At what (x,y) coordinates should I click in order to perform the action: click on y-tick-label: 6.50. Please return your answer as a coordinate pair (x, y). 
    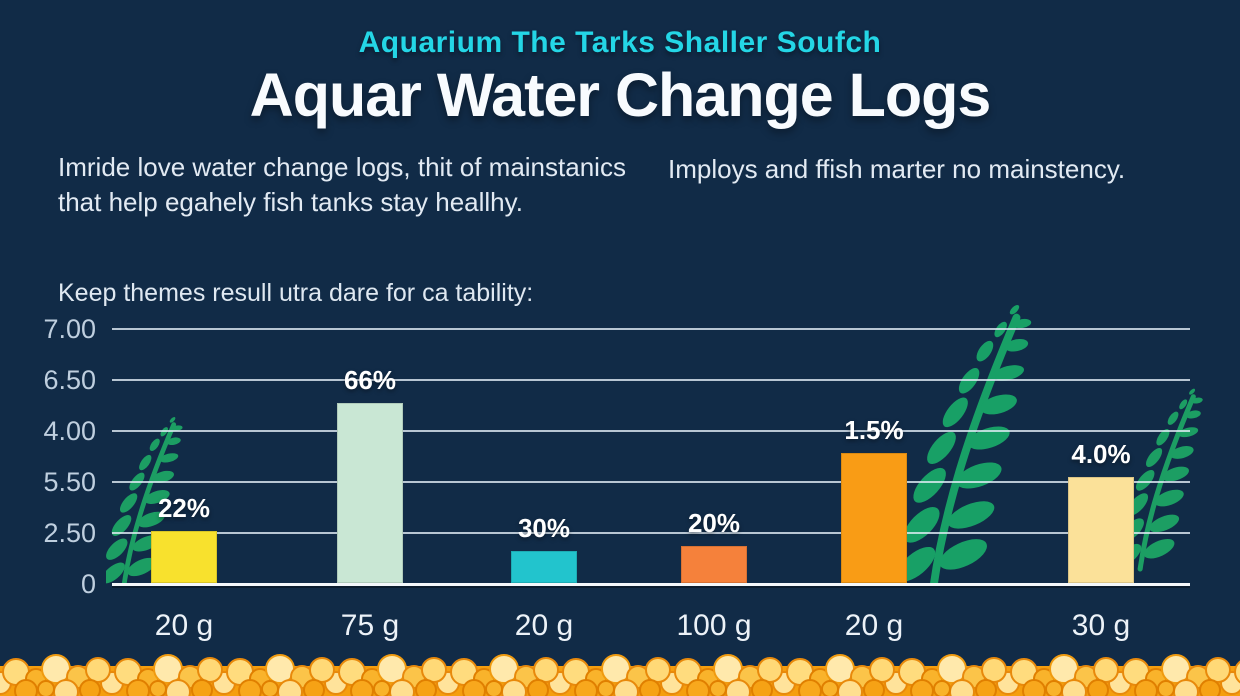
    Looking at the image, I should click on (69, 380).